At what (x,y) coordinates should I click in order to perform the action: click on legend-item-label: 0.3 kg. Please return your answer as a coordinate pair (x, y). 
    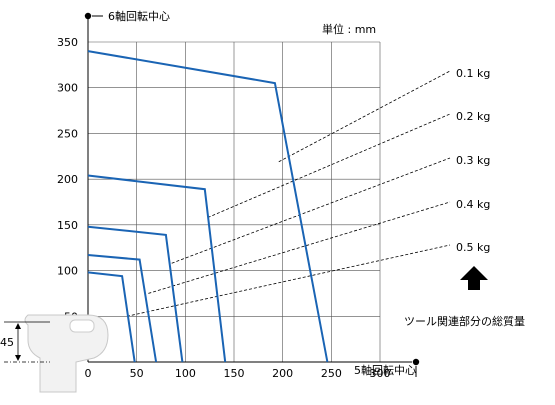
    Looking at the image, I should click on (473, 160).